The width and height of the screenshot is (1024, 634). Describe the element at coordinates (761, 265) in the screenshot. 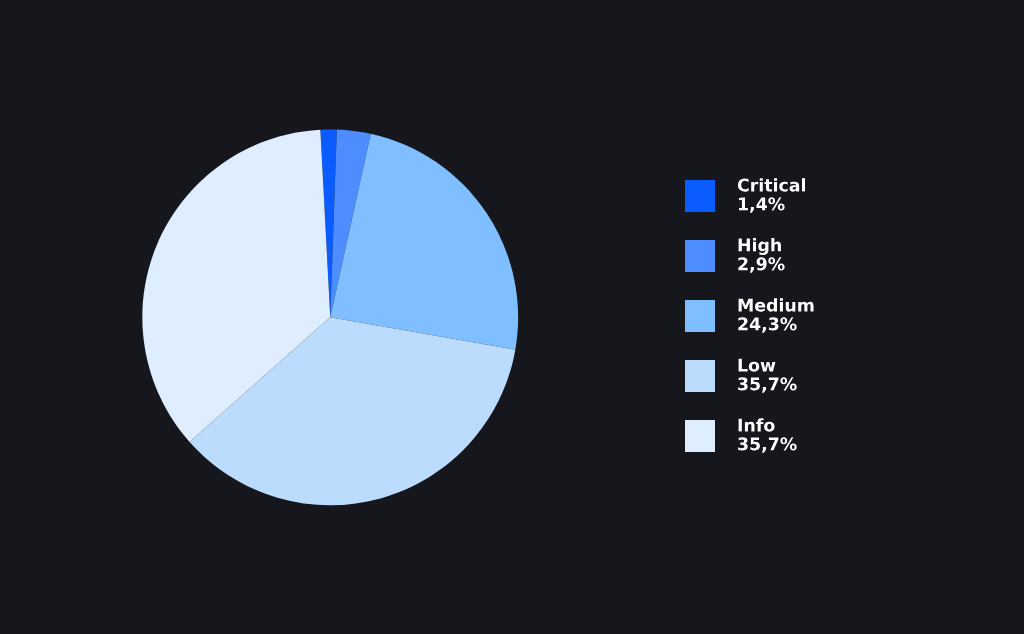

I see `data-label: 2,9%` at that location.